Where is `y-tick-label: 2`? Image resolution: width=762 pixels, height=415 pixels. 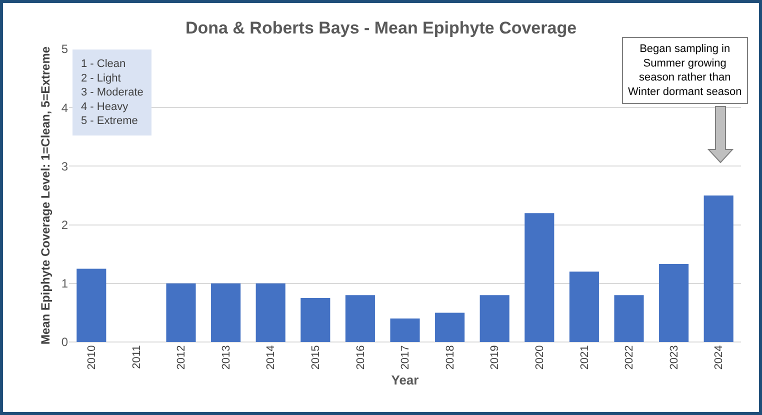 y-tick-label: 2 is located at coordinates (64, 225).